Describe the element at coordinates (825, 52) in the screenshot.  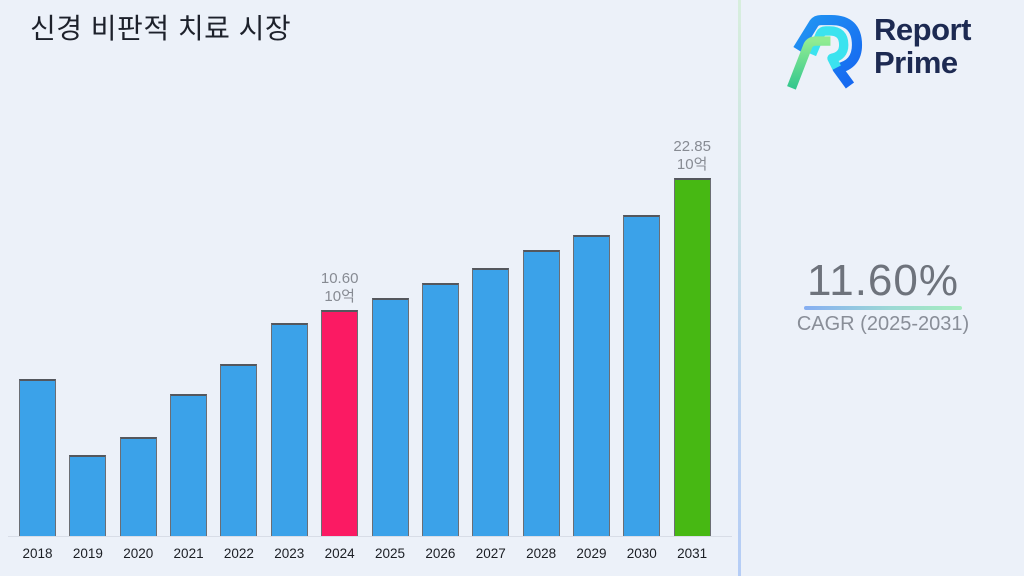
I see `report-prime-logo-icon` at that location.